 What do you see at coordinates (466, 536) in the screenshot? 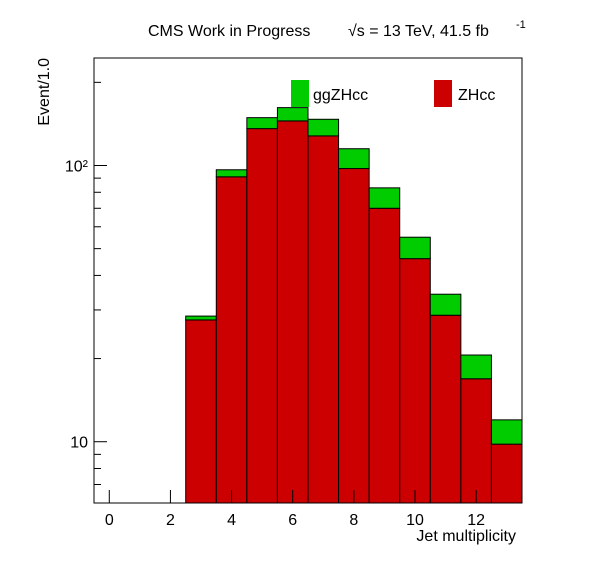
I see `x-axis-label: Jet multiplicity` at bounding box center [466, 536].